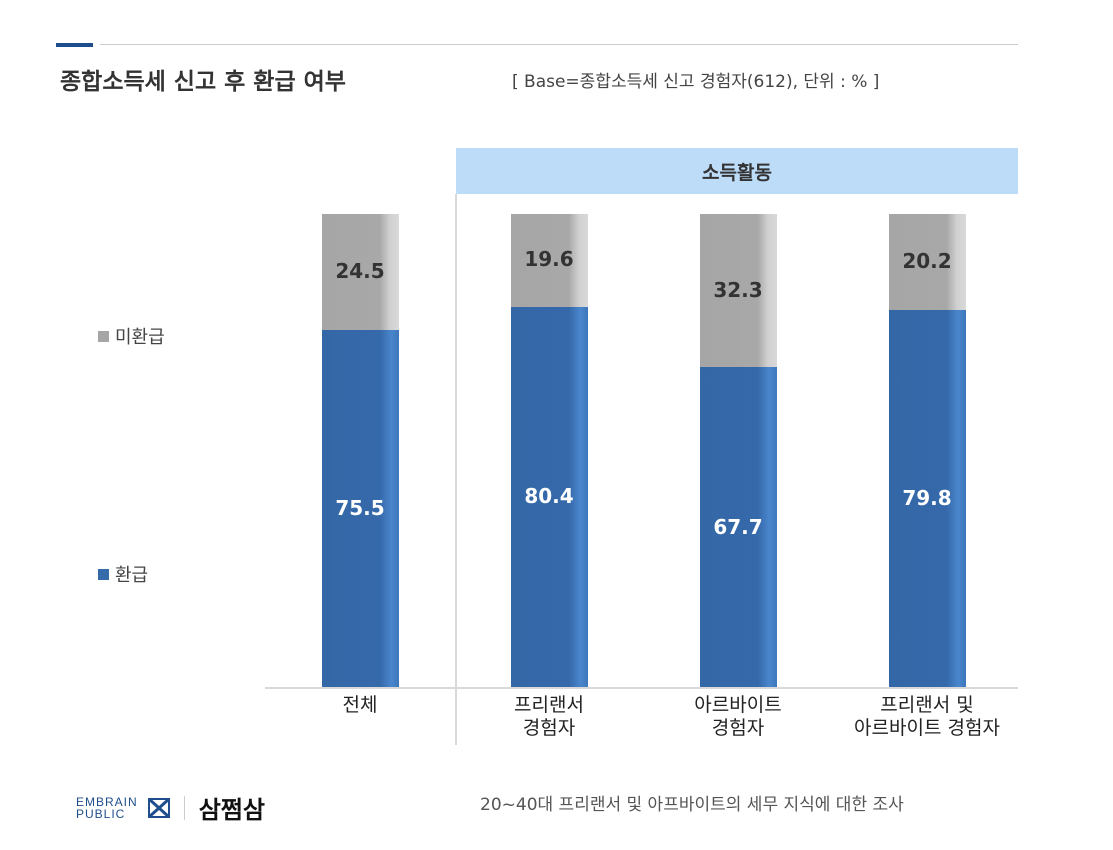 The image size is (1113, 850). I want to click on page-title: 종합소득세 신고 후 환급 여부, so click(203, 82).